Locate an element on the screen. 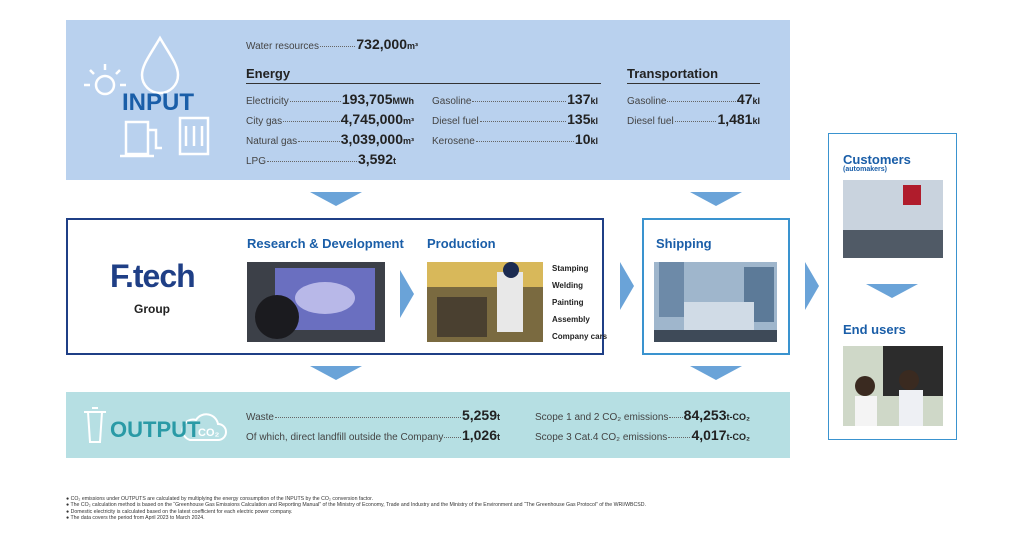  output-panel is located at coordinates (428, 425).